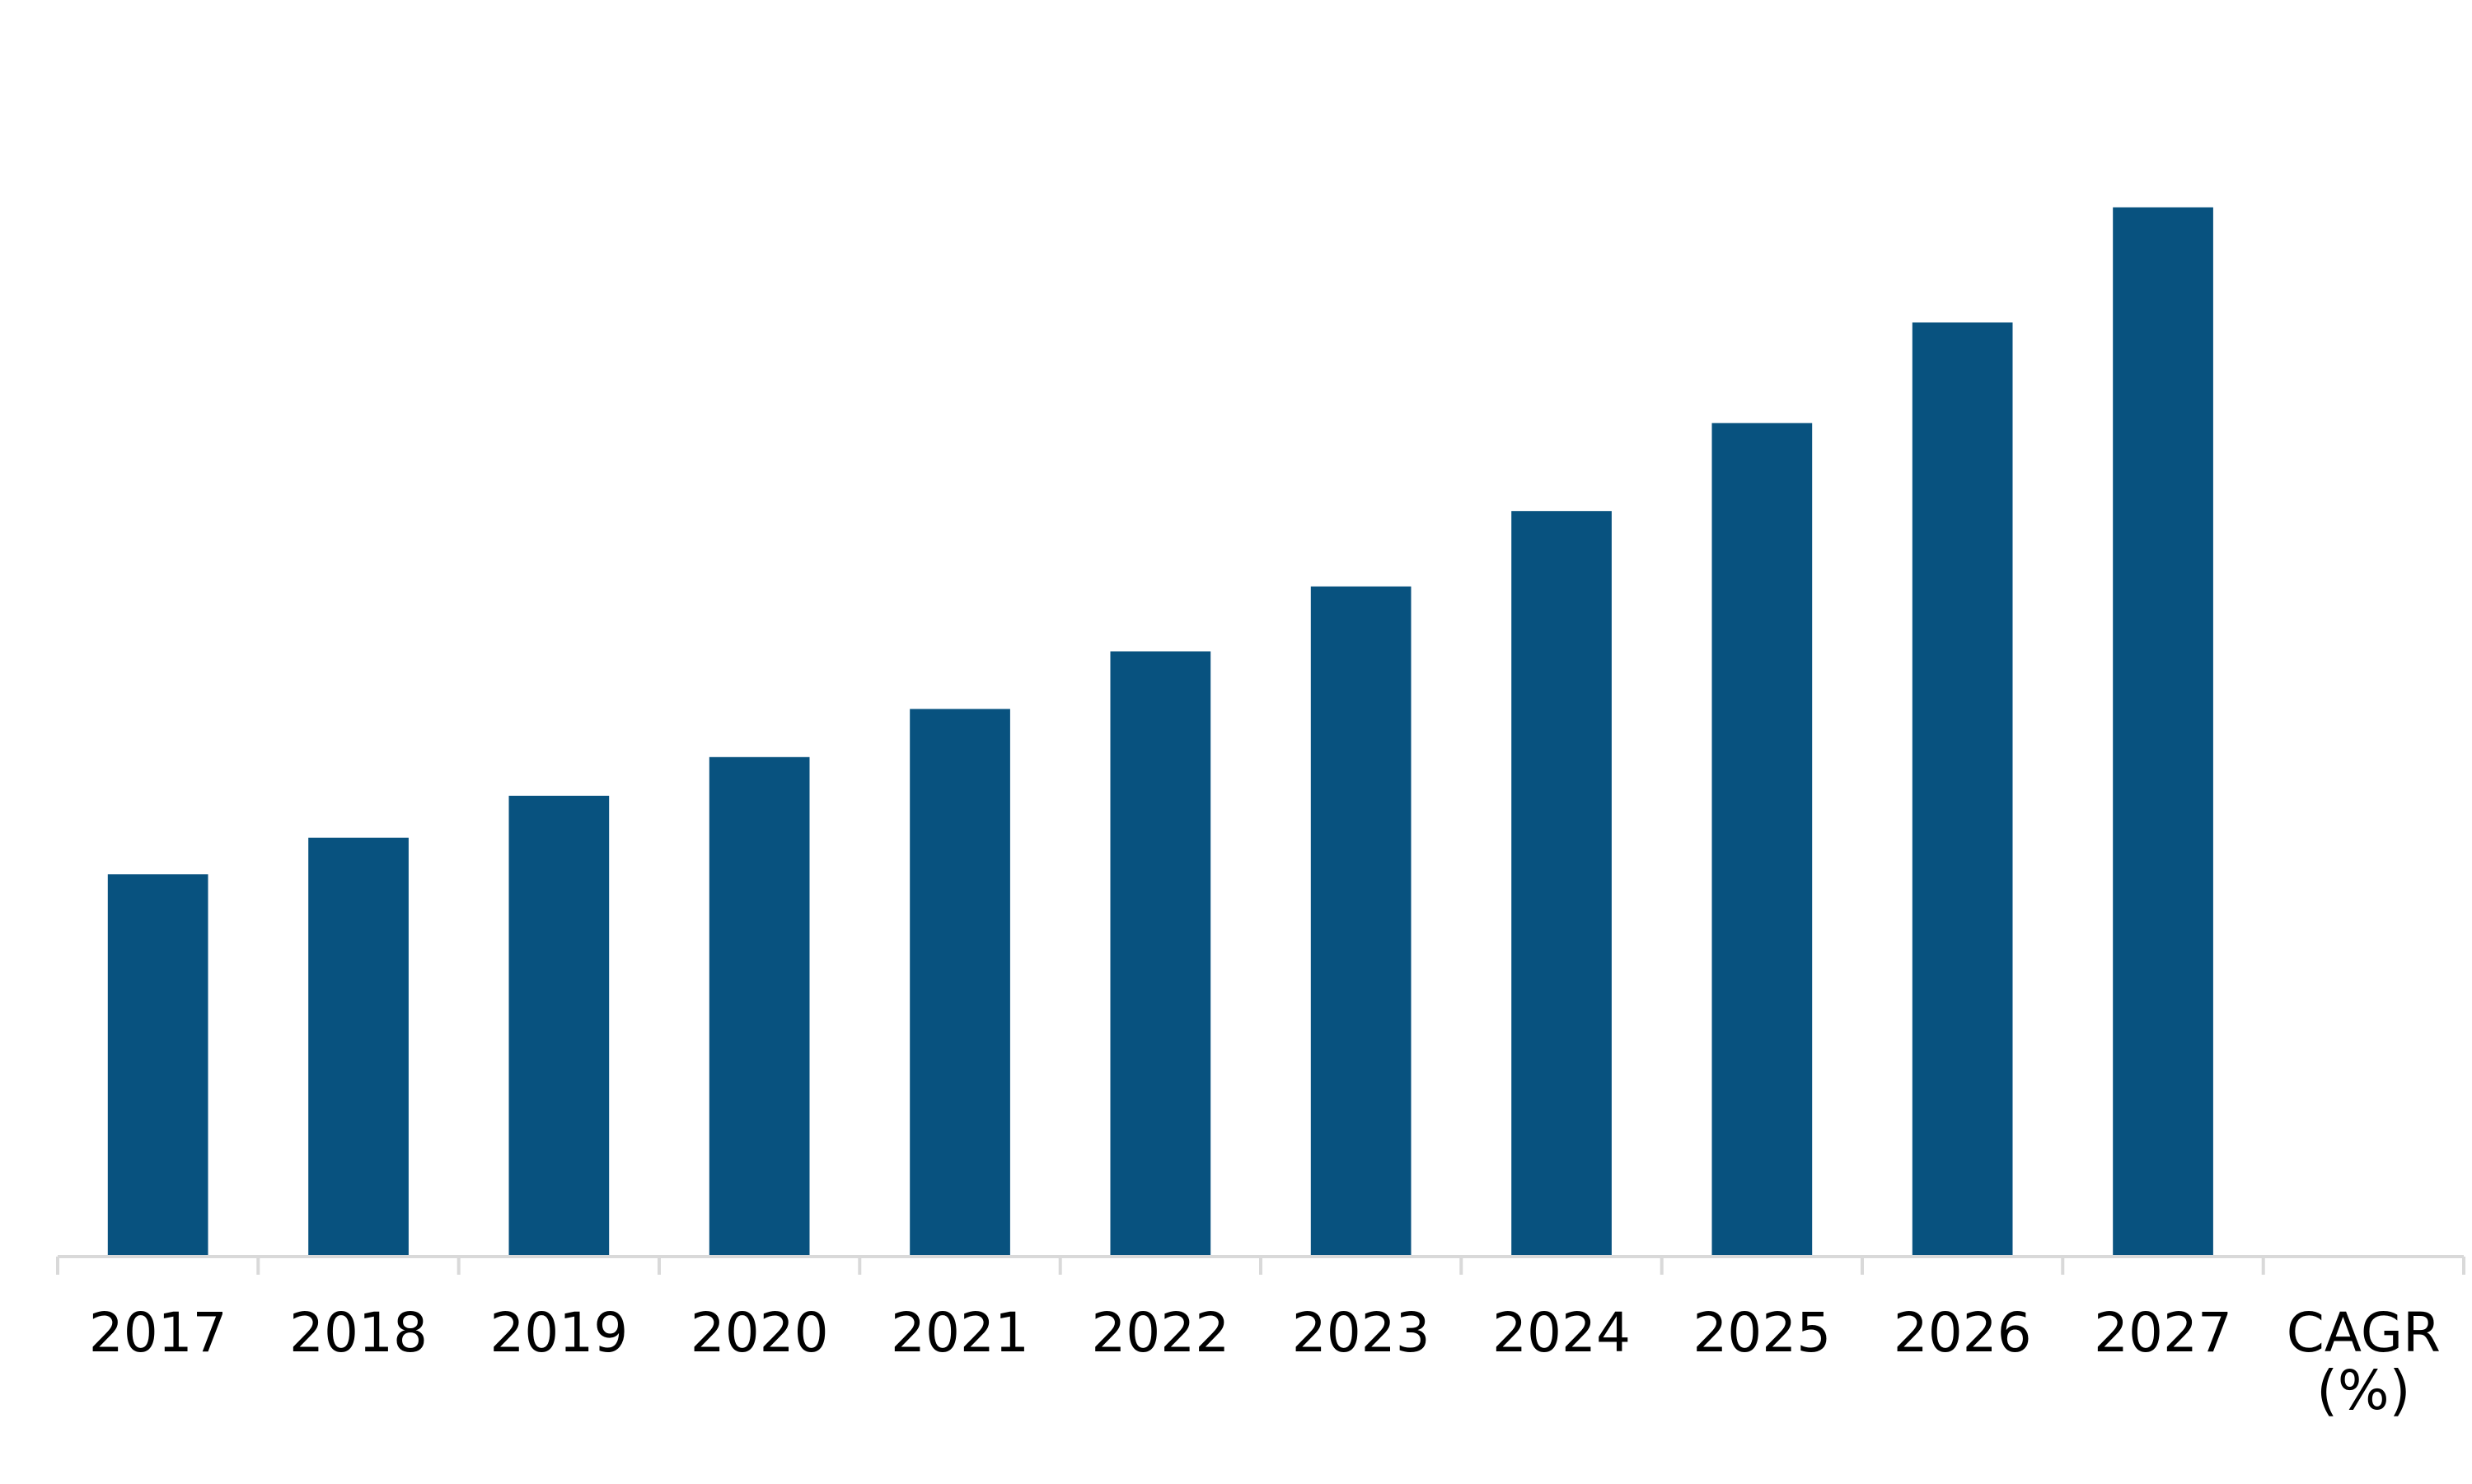 Image resolution: width=2472 pixels, height=1484 pixels. I want to click on bar-2020, so click(759, 1007).